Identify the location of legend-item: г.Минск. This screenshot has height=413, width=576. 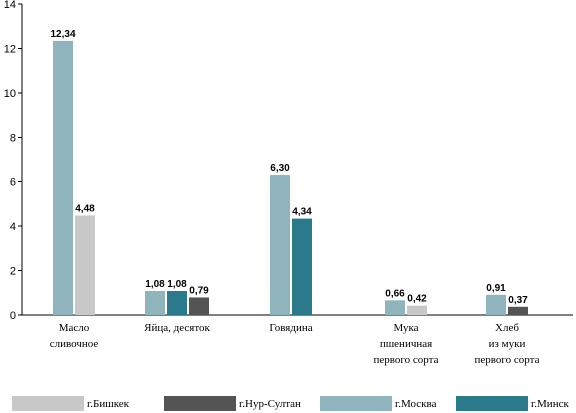
(512, 403).